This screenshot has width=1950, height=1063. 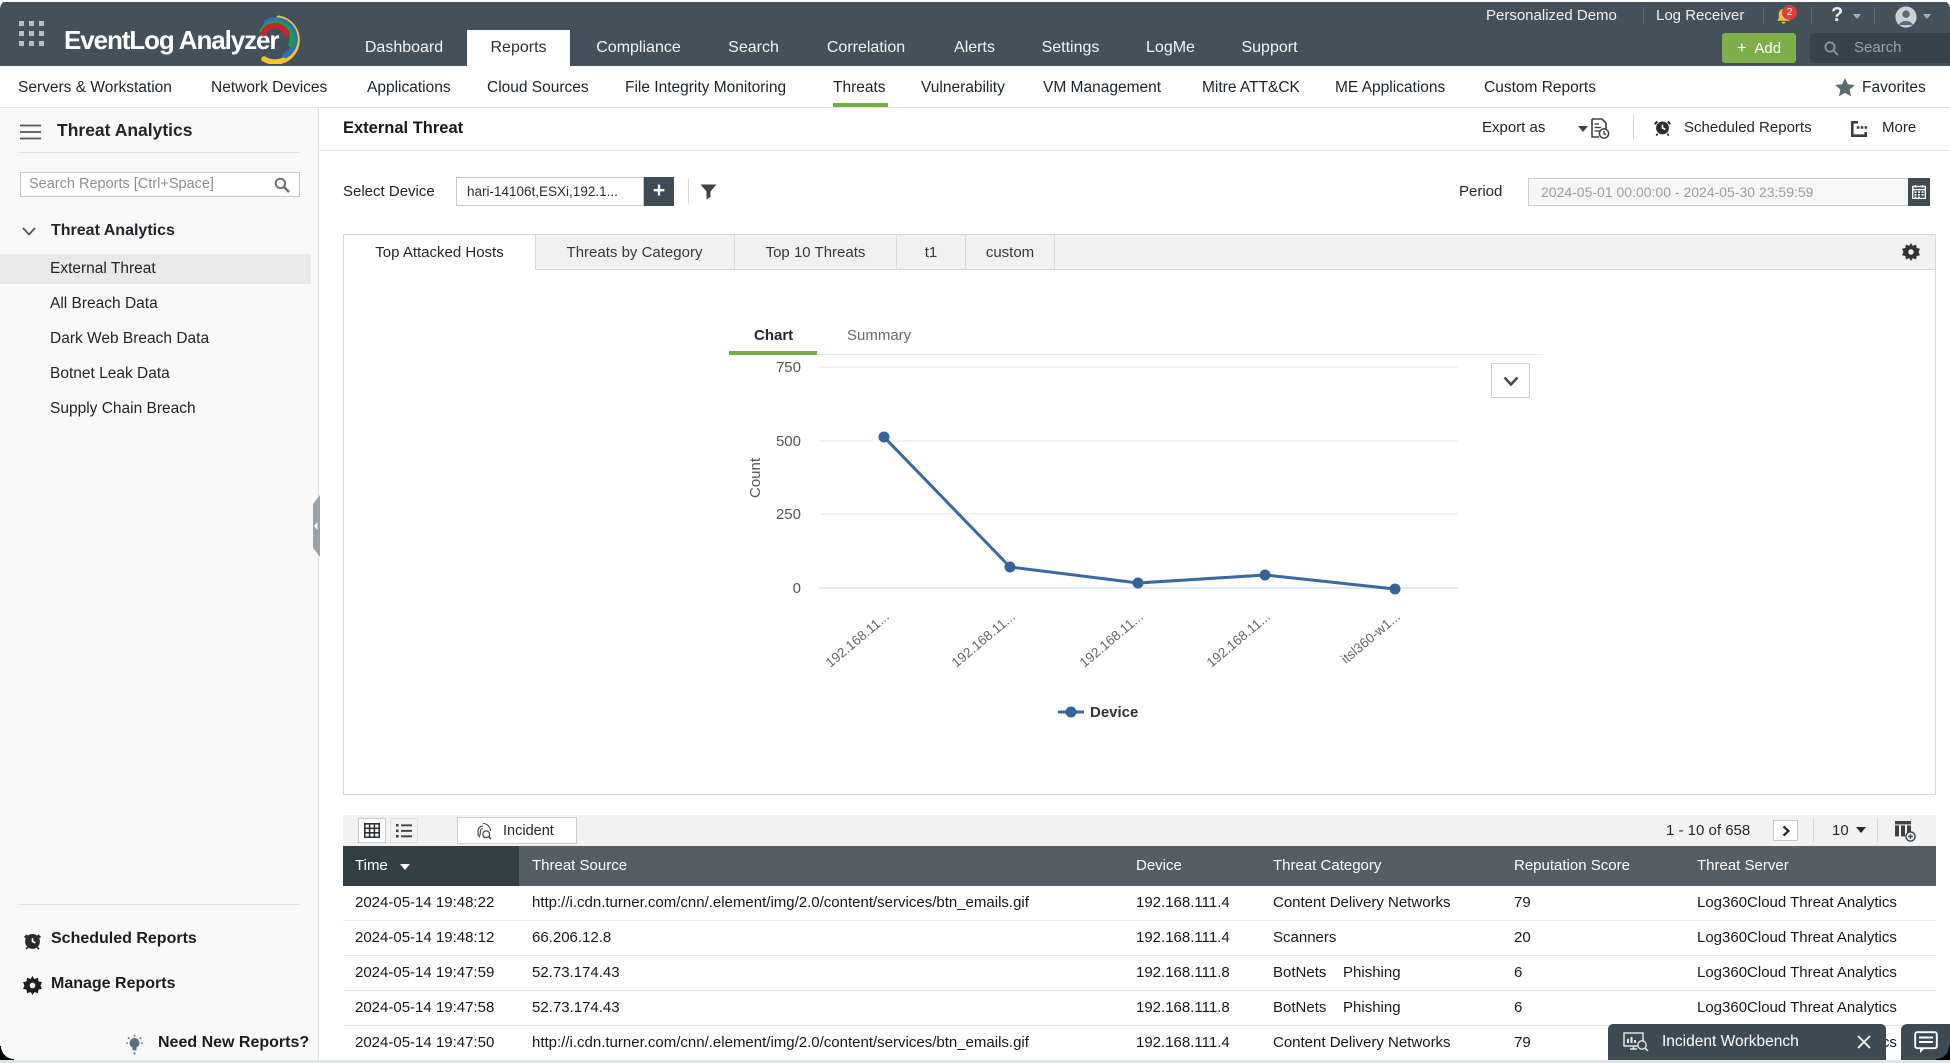 What do you see at coordinates (1114, 712) in the screenshot?
I see `svg-text: Device` at bounding box center [1114, 712].